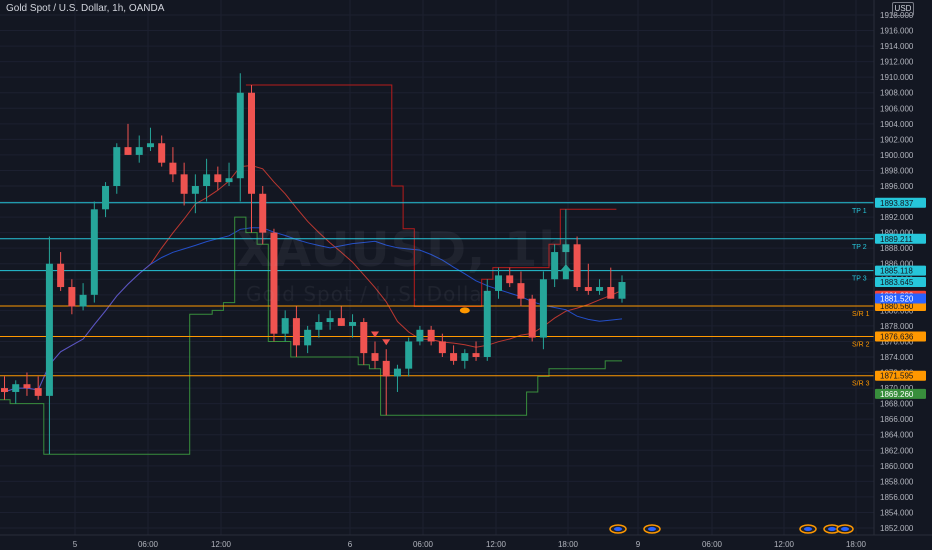 The width and height of the screenshot is (932, 550). What do you see at coordinates (897, 326) in the screenshot?
I see `price-tick-label: 1878.000` at bounding box center [897, 326].